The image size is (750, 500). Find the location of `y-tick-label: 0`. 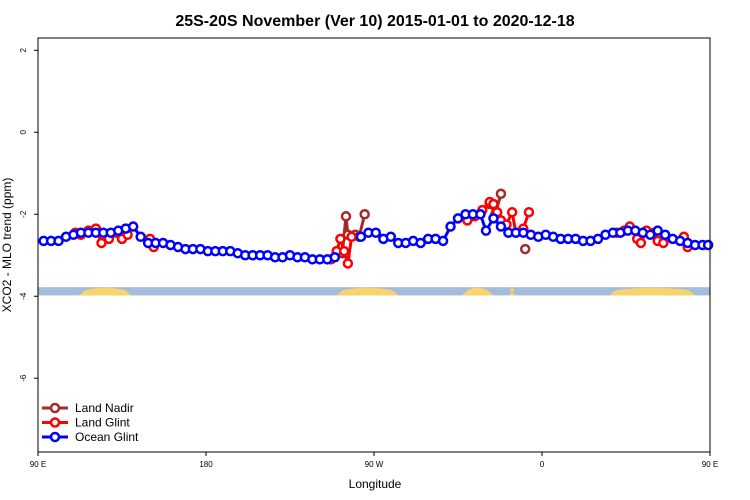

y-tick-label: 0 is located at coordinates (23, 132).